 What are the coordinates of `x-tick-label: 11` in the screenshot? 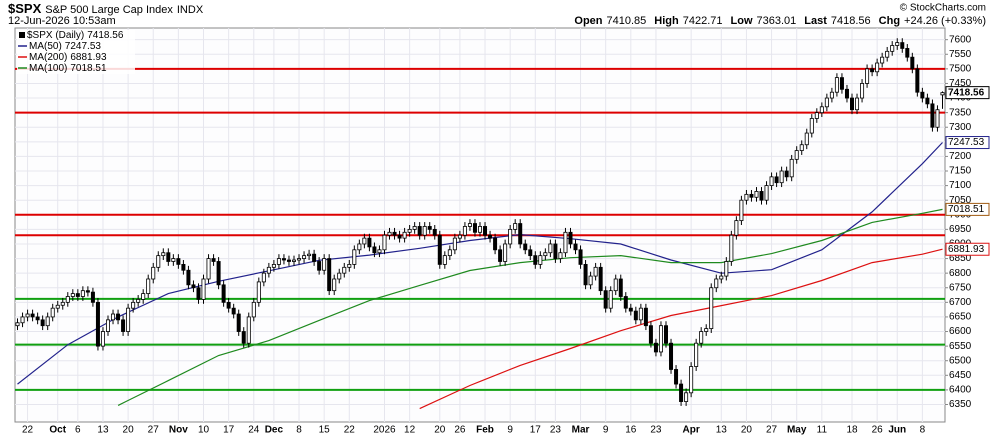 It's located at (822, 430).